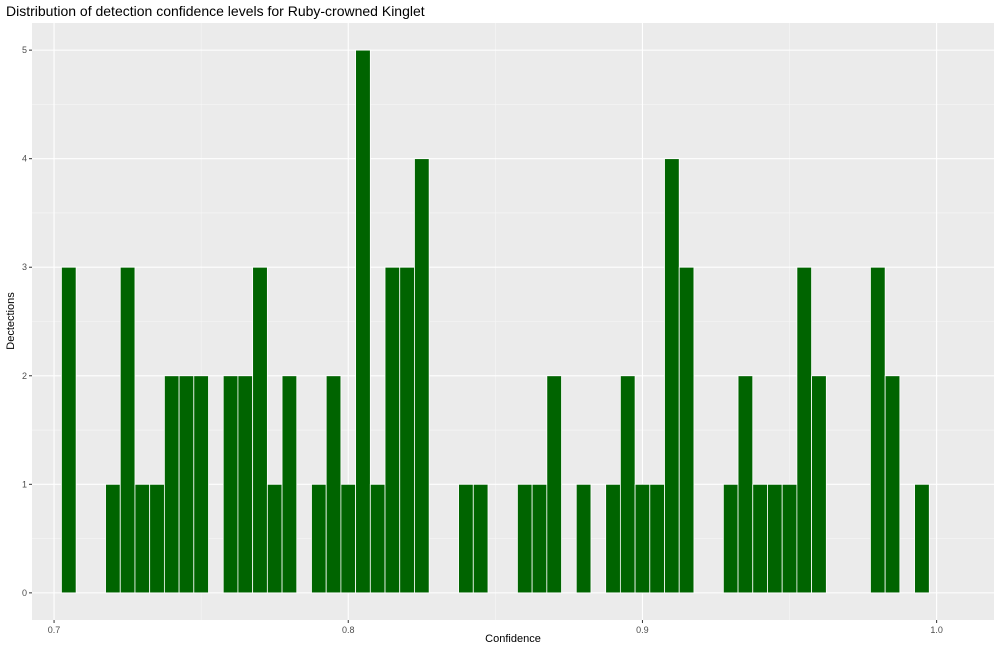 This screenshot has width=1000, height=651. What do you see at coordinates (27, 321) in the screenshot?
I see `y-axis: 0 1 2 3 4 5` at bounding box center [27, 321].